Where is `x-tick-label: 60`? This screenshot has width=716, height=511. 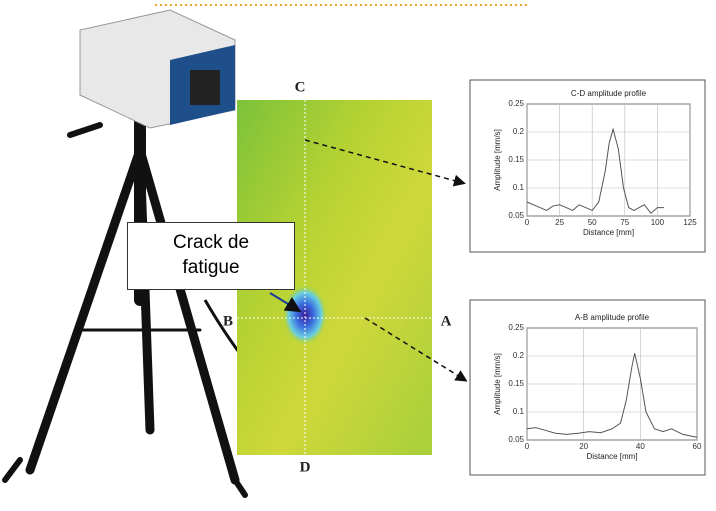 x-tick-label: 60 is located at coordinates (697, 446).